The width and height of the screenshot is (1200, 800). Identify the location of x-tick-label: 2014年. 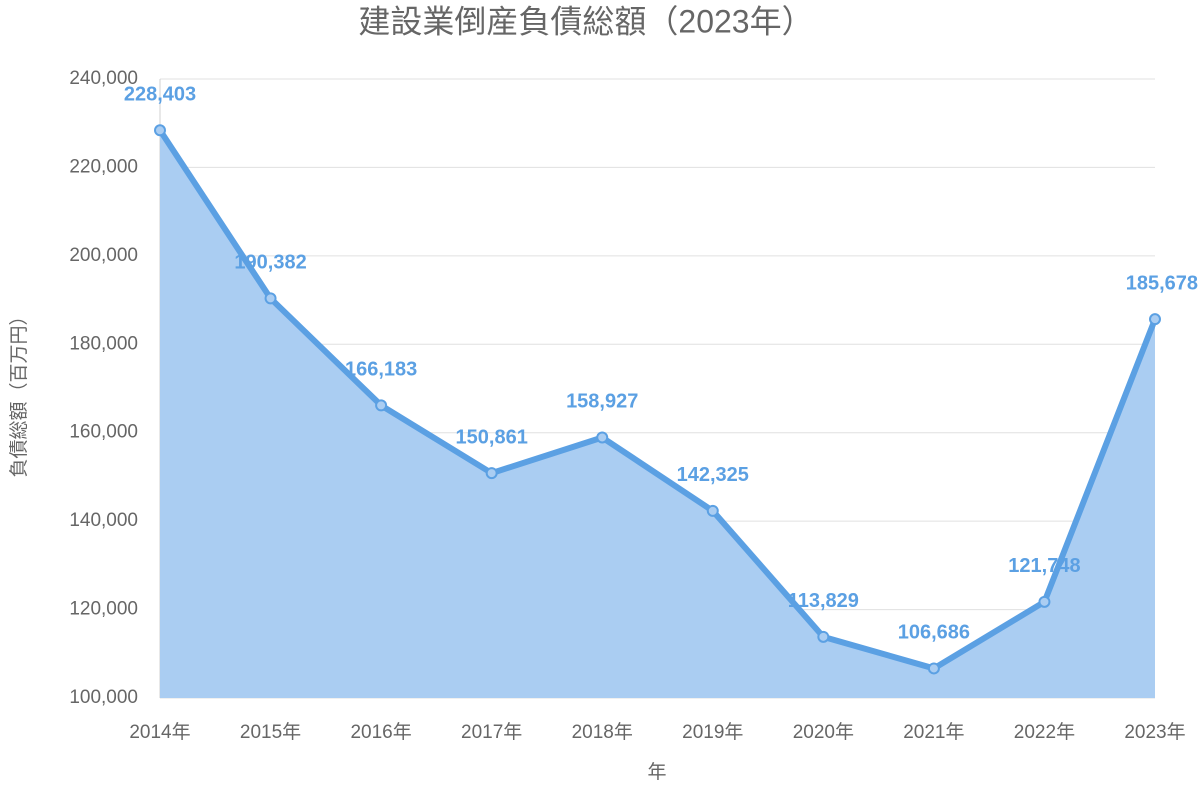
(159, 732).